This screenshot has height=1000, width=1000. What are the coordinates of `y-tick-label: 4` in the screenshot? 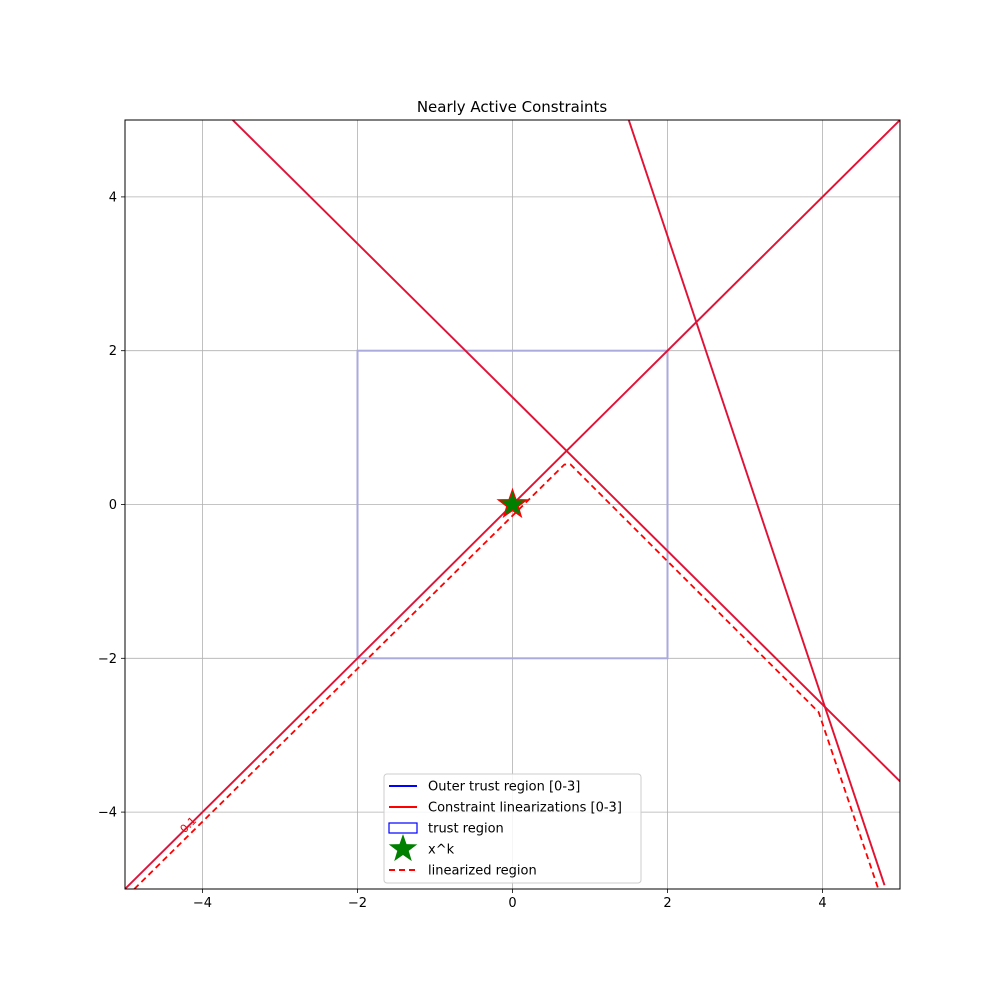 It's located at (113, 197).